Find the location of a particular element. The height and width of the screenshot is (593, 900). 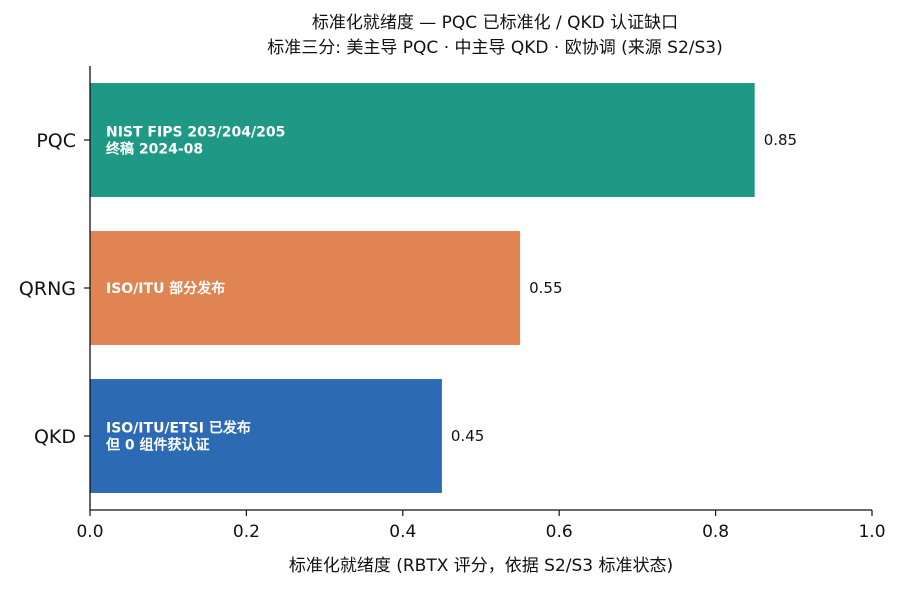

category-label-qkd: QKD is located at coordinates (55, 437).